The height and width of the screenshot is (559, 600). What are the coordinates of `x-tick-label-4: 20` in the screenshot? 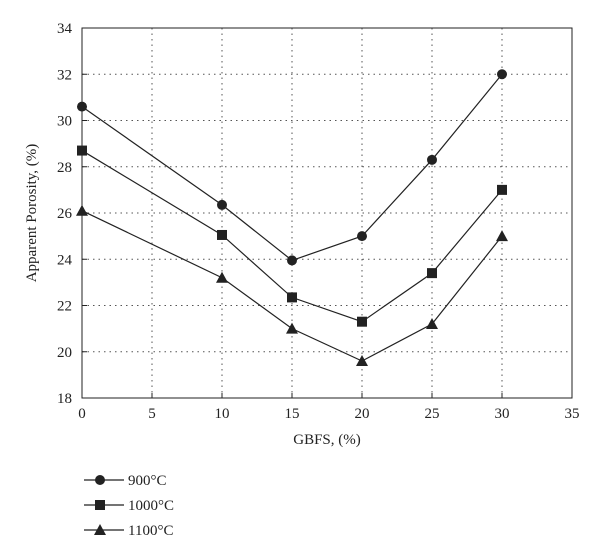 It's located at (362, 414).